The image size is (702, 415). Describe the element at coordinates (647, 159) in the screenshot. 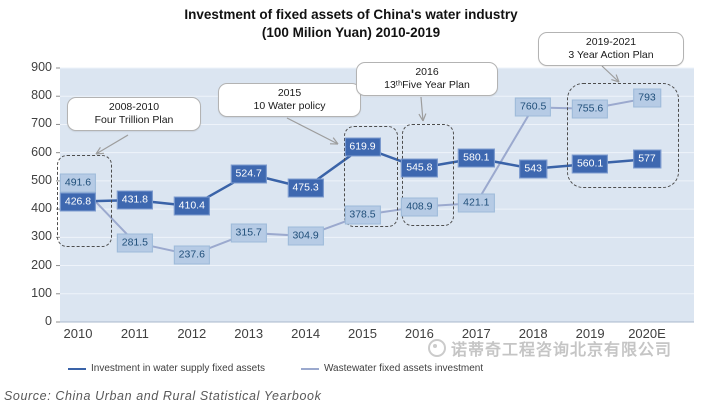

I see `point-label: 577` at that location.